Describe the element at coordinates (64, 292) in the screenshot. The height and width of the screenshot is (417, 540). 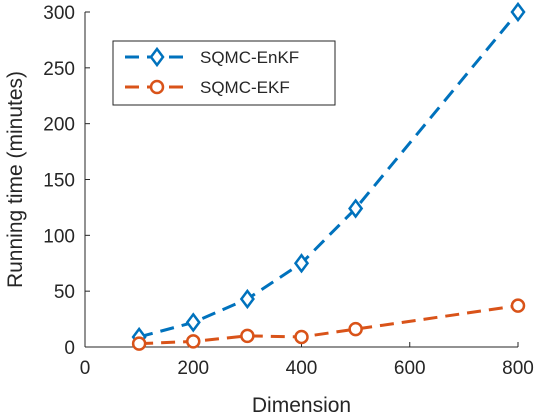
I see `y-tick-label: 50` at that location.